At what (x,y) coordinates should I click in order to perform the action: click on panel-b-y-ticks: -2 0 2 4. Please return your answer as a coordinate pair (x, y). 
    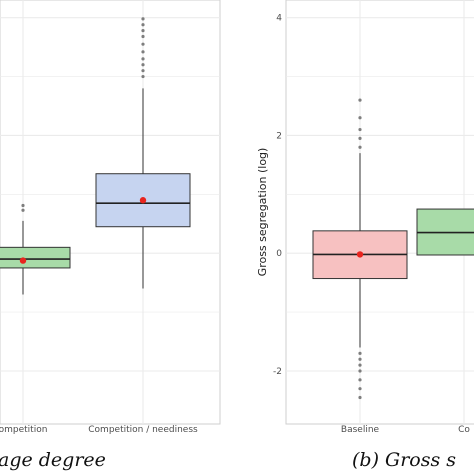
    Looking at the image, I should click on (277, 195).